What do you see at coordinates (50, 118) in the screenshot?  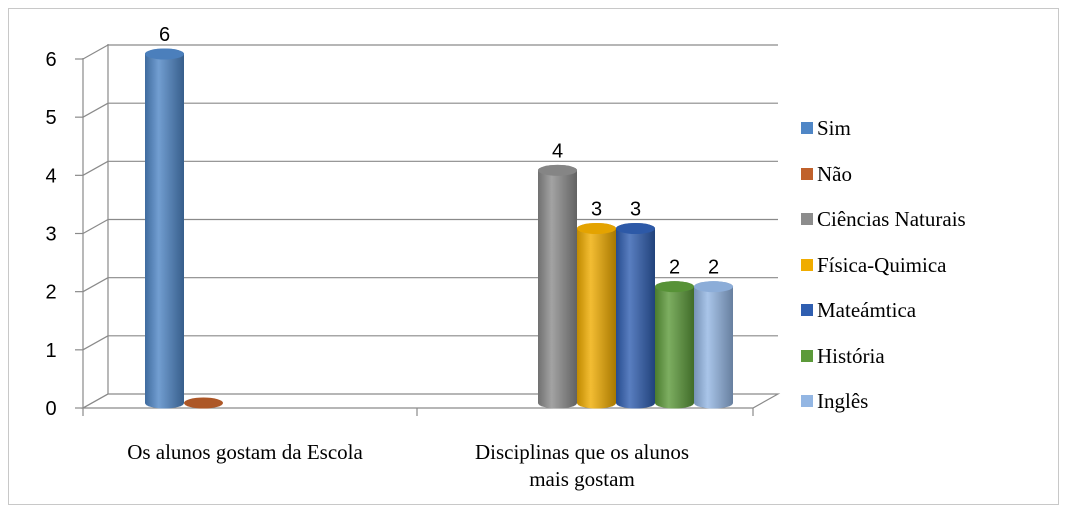 I see `y-tick-label: 5` at bounding box center [50, 118].